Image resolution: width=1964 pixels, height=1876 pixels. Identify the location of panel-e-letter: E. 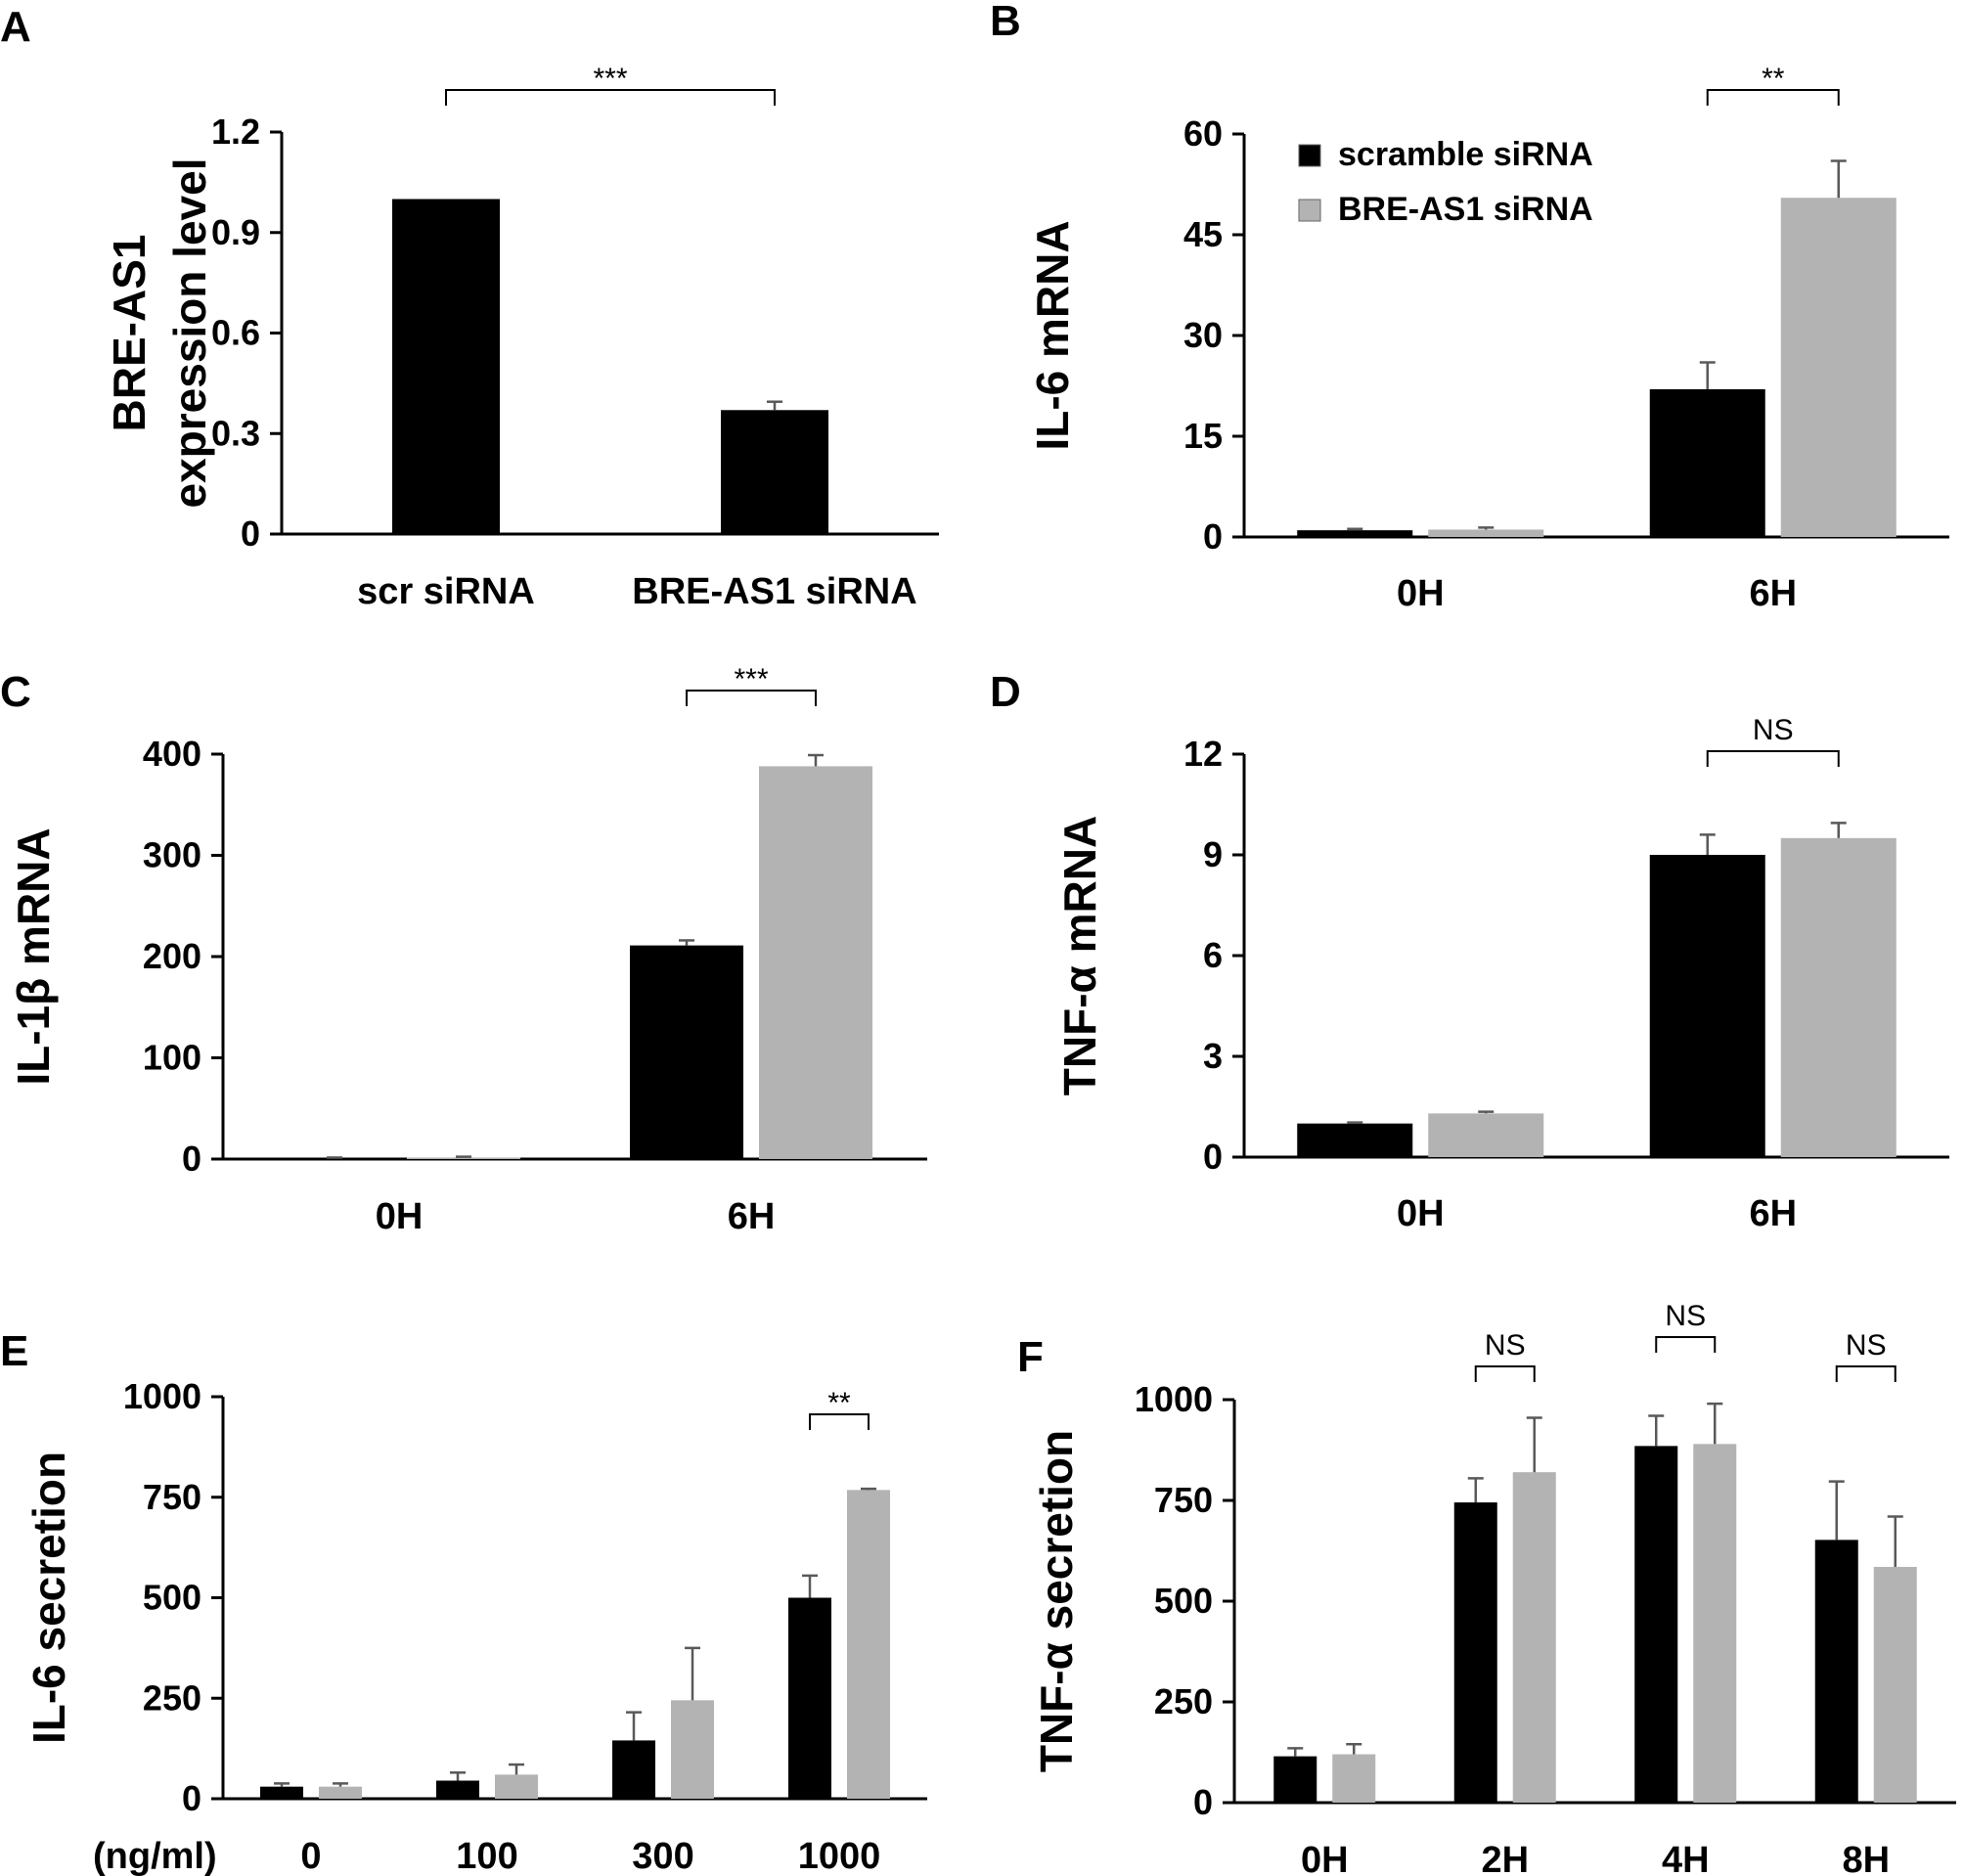
(14, 1351).